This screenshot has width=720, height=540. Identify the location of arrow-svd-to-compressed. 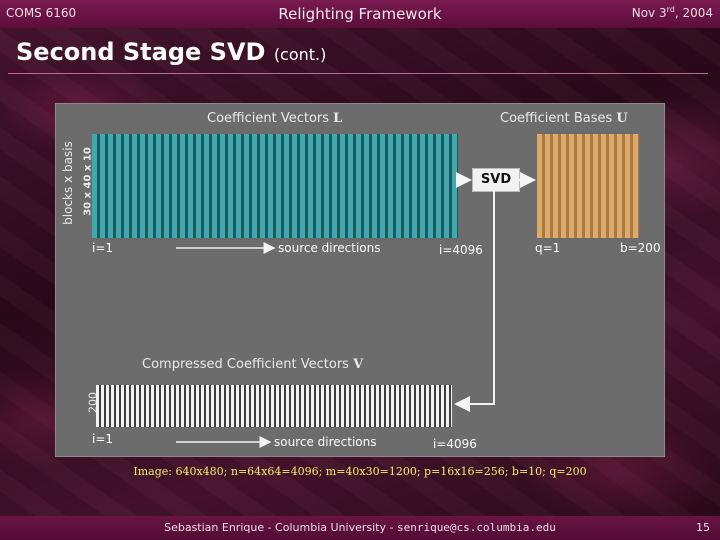
(474, 301).